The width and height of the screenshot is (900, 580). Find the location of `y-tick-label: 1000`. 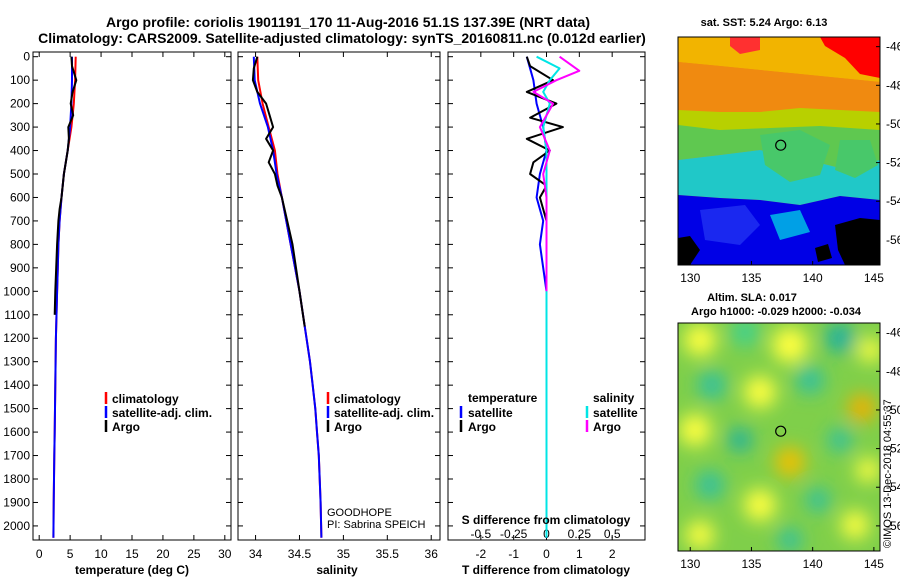

y-tick-label: 1000 is located at coordinates (16, 291).